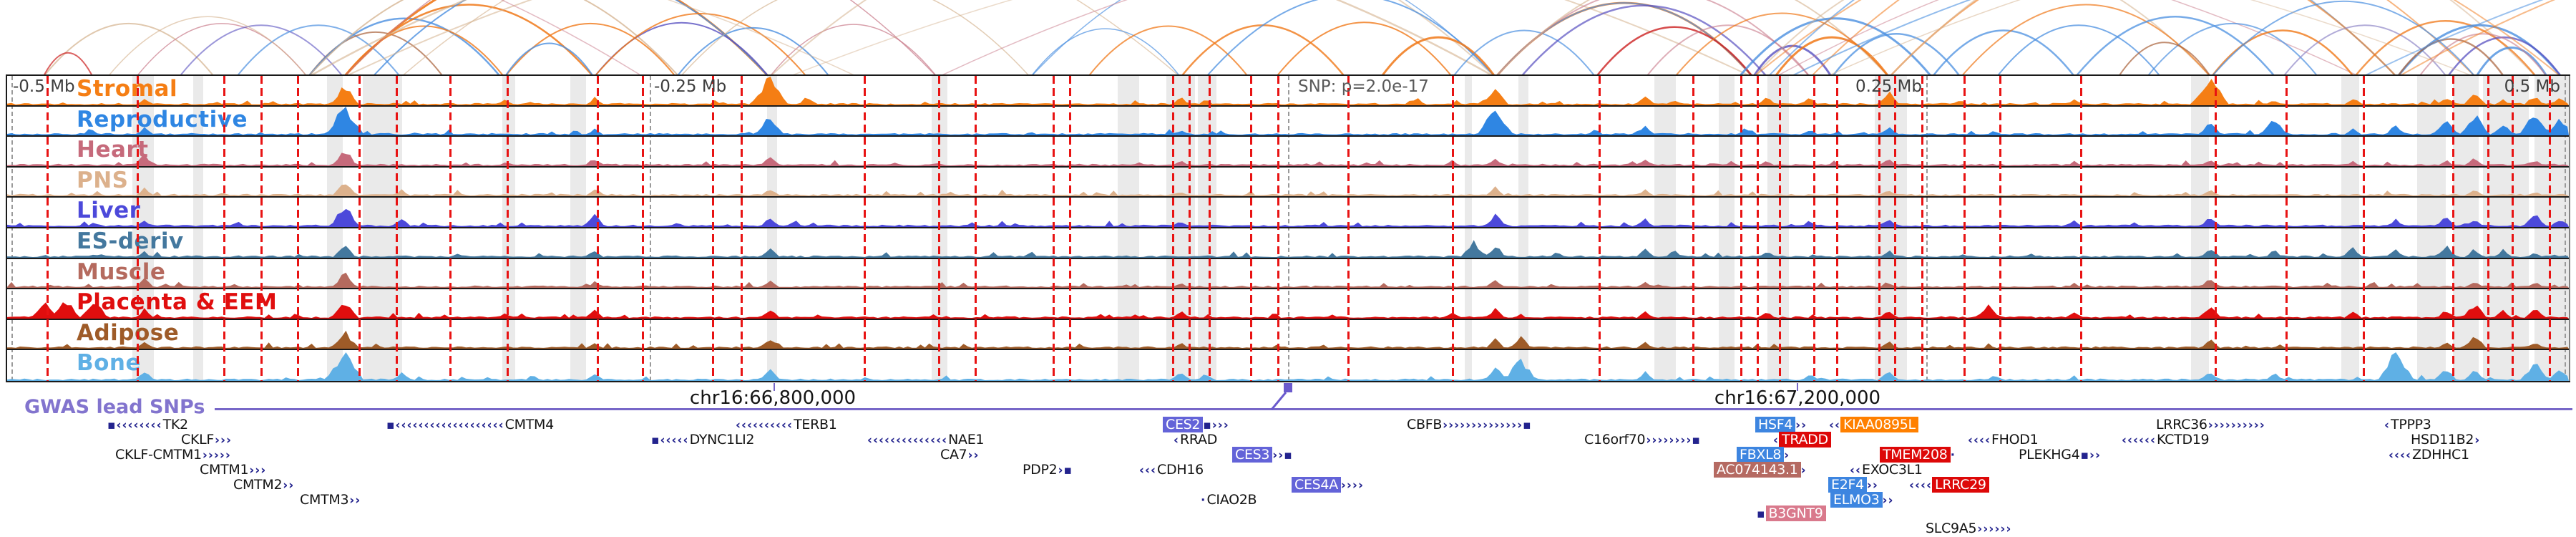 This screenshot has height=537, width=2576. What do you see at coordinates (1951, 528) in the screenshot?
I see `gene-name-label: SLC9A5` at bounding box center [1951, 528].